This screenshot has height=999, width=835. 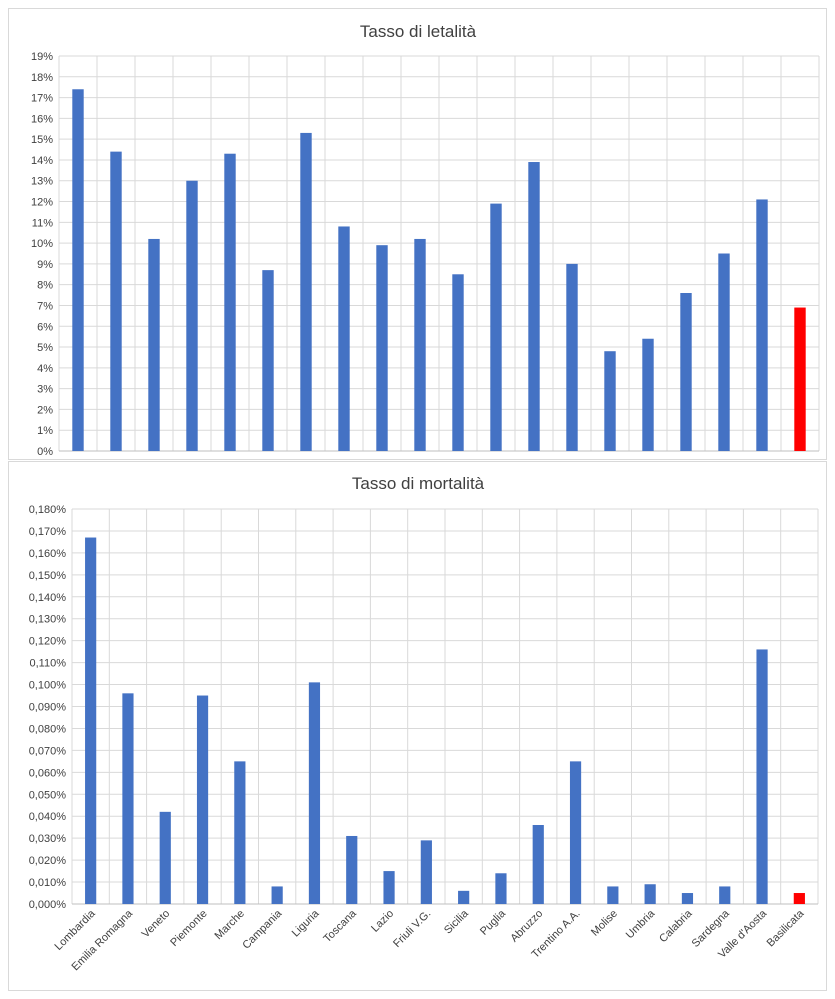 I want to click on letalita-bar-molise, so click(x=610, y=401).